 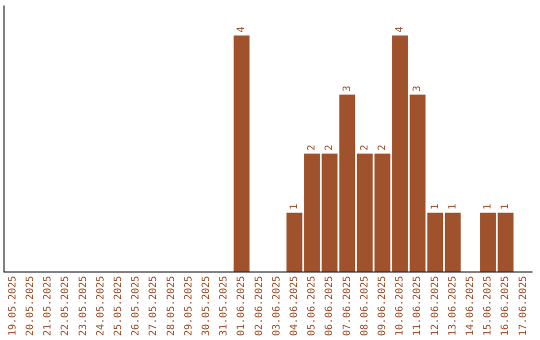 What do you see at coordinates (30, 306) in the screenshot?
I see `x-tick-label: 20.05.2025` at bounding box center [30, 306].